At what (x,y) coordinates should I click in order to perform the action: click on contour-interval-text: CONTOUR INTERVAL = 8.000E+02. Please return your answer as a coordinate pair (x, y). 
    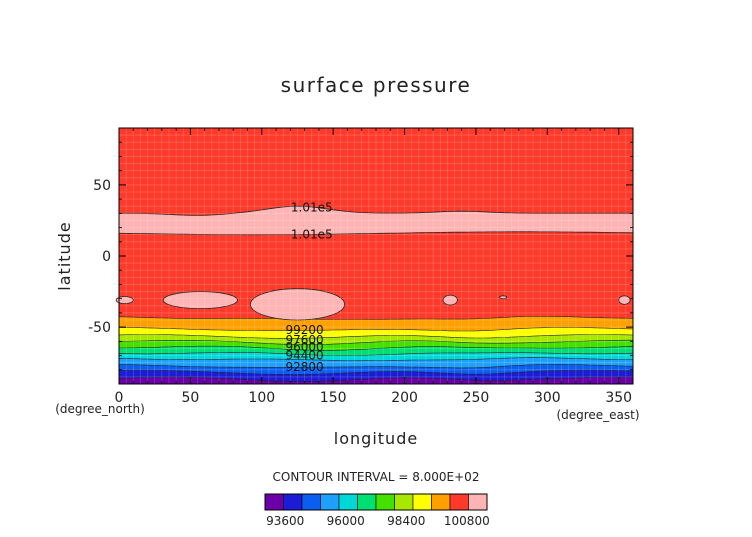
    Looking at the image, I should click on (376, 477).